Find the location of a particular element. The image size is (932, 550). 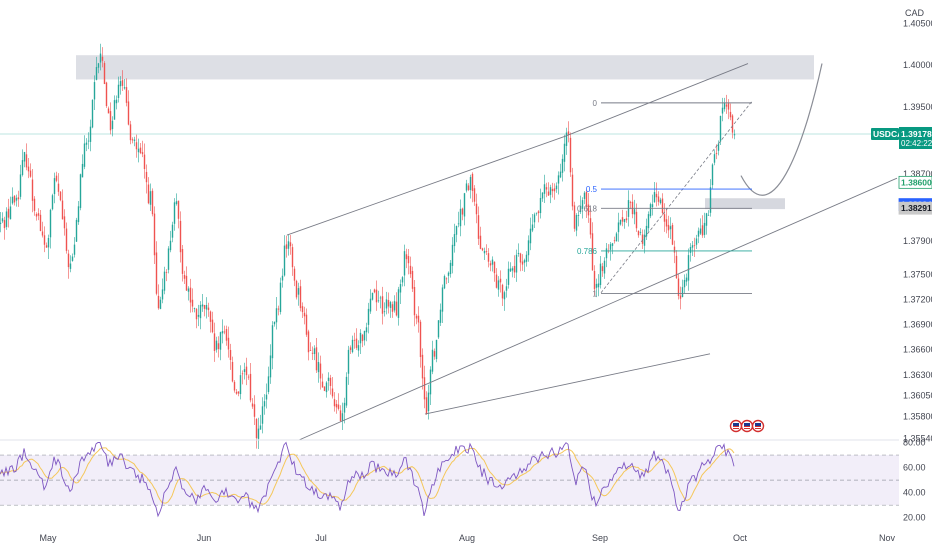

price-axis-tick: 1.39500 is located at coordinates (917, 107).